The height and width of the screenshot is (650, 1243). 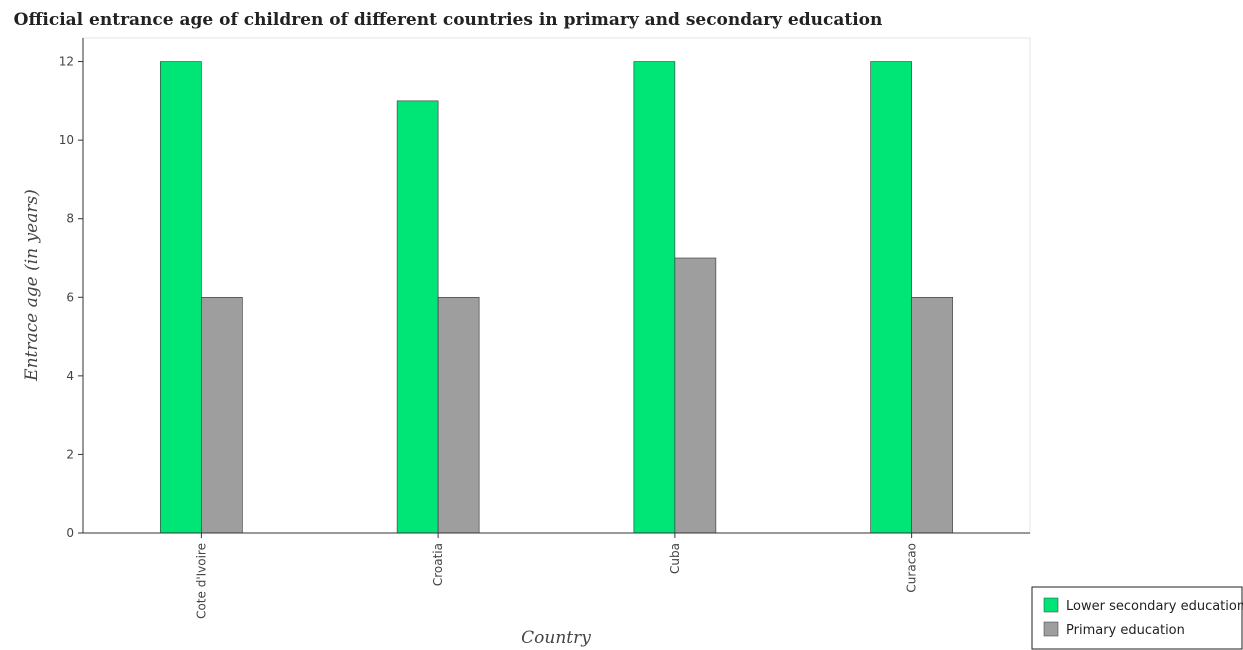 I want to click on y-tick-label: 4, so click(x=70, y=376).